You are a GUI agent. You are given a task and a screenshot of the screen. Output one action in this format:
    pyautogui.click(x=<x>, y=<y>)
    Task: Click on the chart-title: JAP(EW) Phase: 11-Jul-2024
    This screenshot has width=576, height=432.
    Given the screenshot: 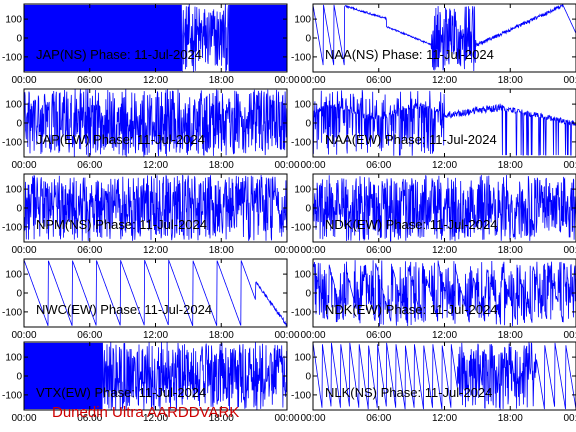 What is the action you would take?
    pyautogui.click(x=120, y=139)
    